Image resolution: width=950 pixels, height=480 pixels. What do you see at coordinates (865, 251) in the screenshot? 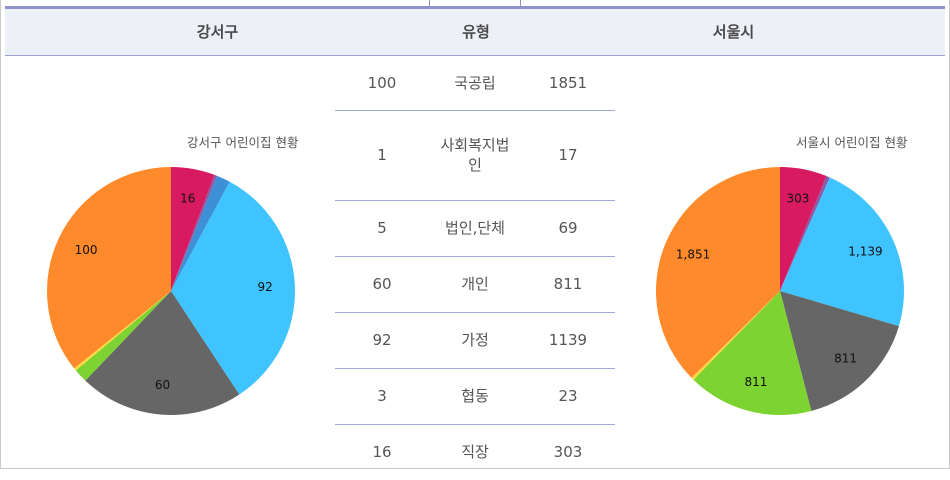
I see `pie-slice-label: 1,139` at bounding box center [865, 251].